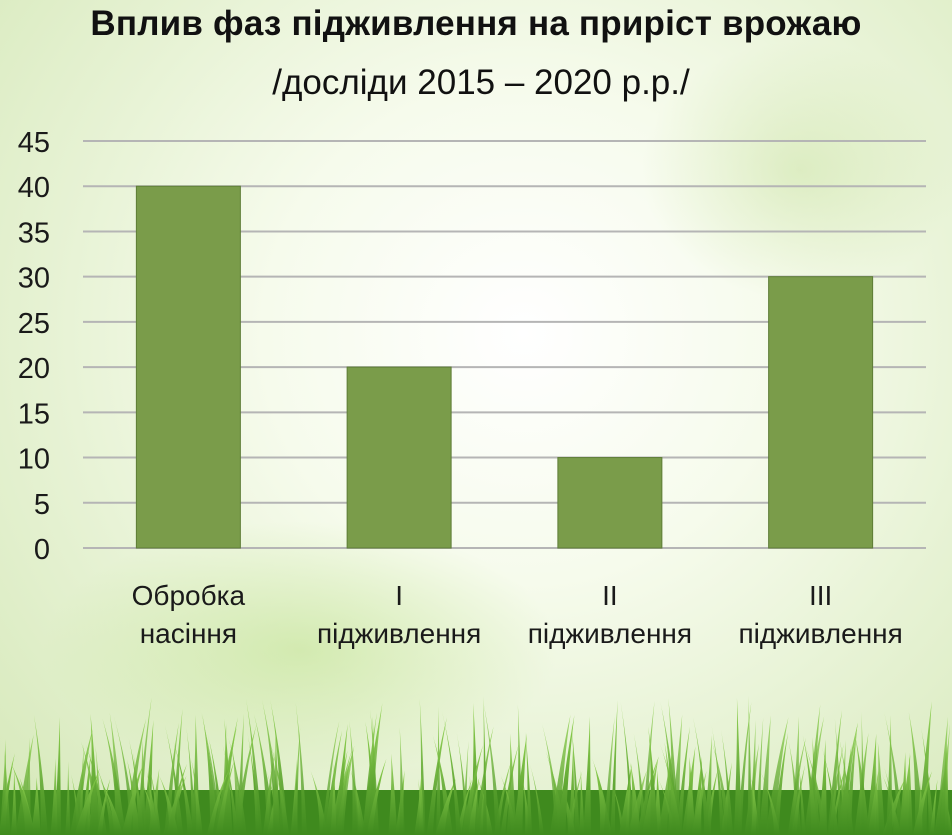 The width and height of the screenshot is (952, 835). I want to click on x-tick-label: І, so click(399, 595).